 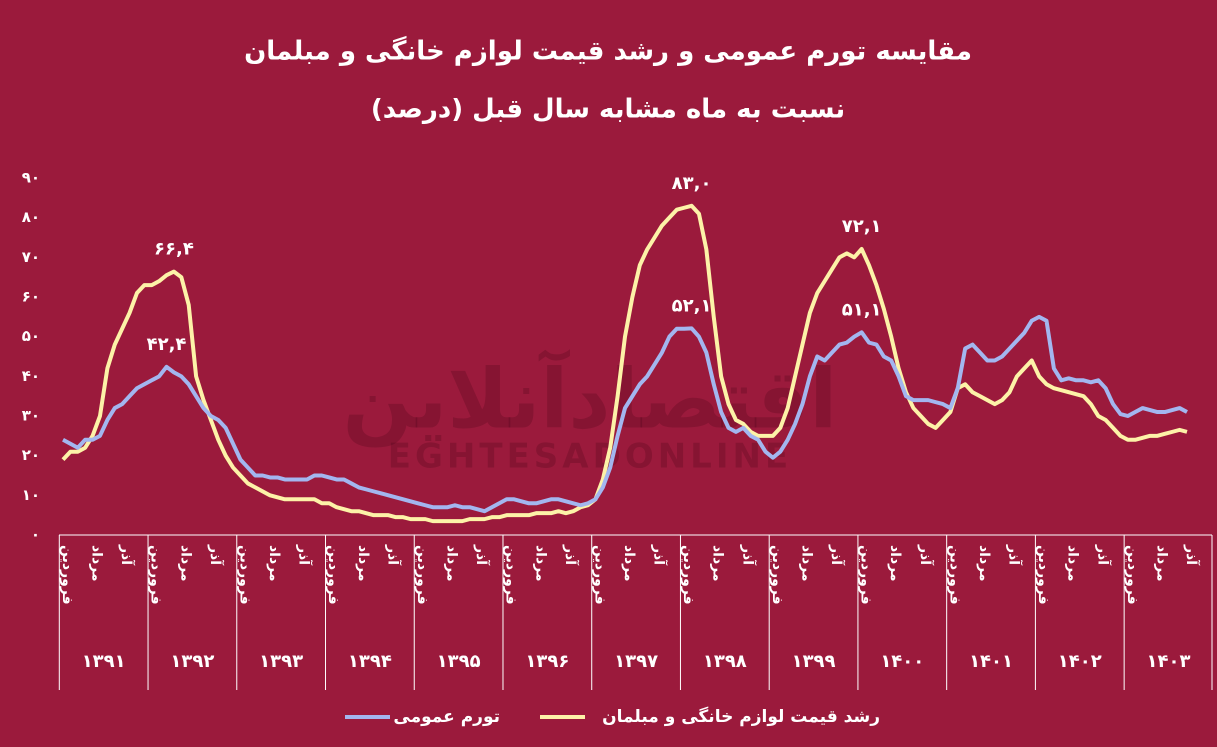 What do you see at coordinates (35, 535) in the screenshot?
I see `y-tick-label: ۰` at bounding box center [35, 535].